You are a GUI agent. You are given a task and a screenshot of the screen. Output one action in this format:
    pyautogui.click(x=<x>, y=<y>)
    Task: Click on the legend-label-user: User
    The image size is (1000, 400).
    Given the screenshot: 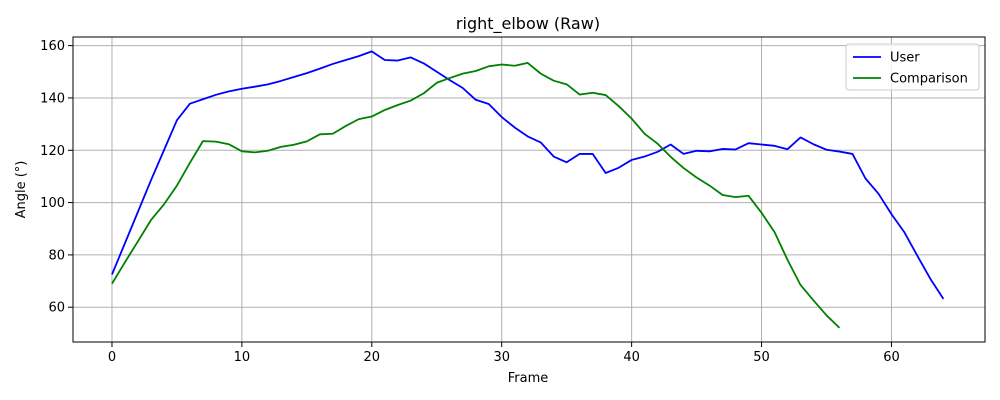 What is the action you would take?
    pyautogui.click(x=905, y=58)
    